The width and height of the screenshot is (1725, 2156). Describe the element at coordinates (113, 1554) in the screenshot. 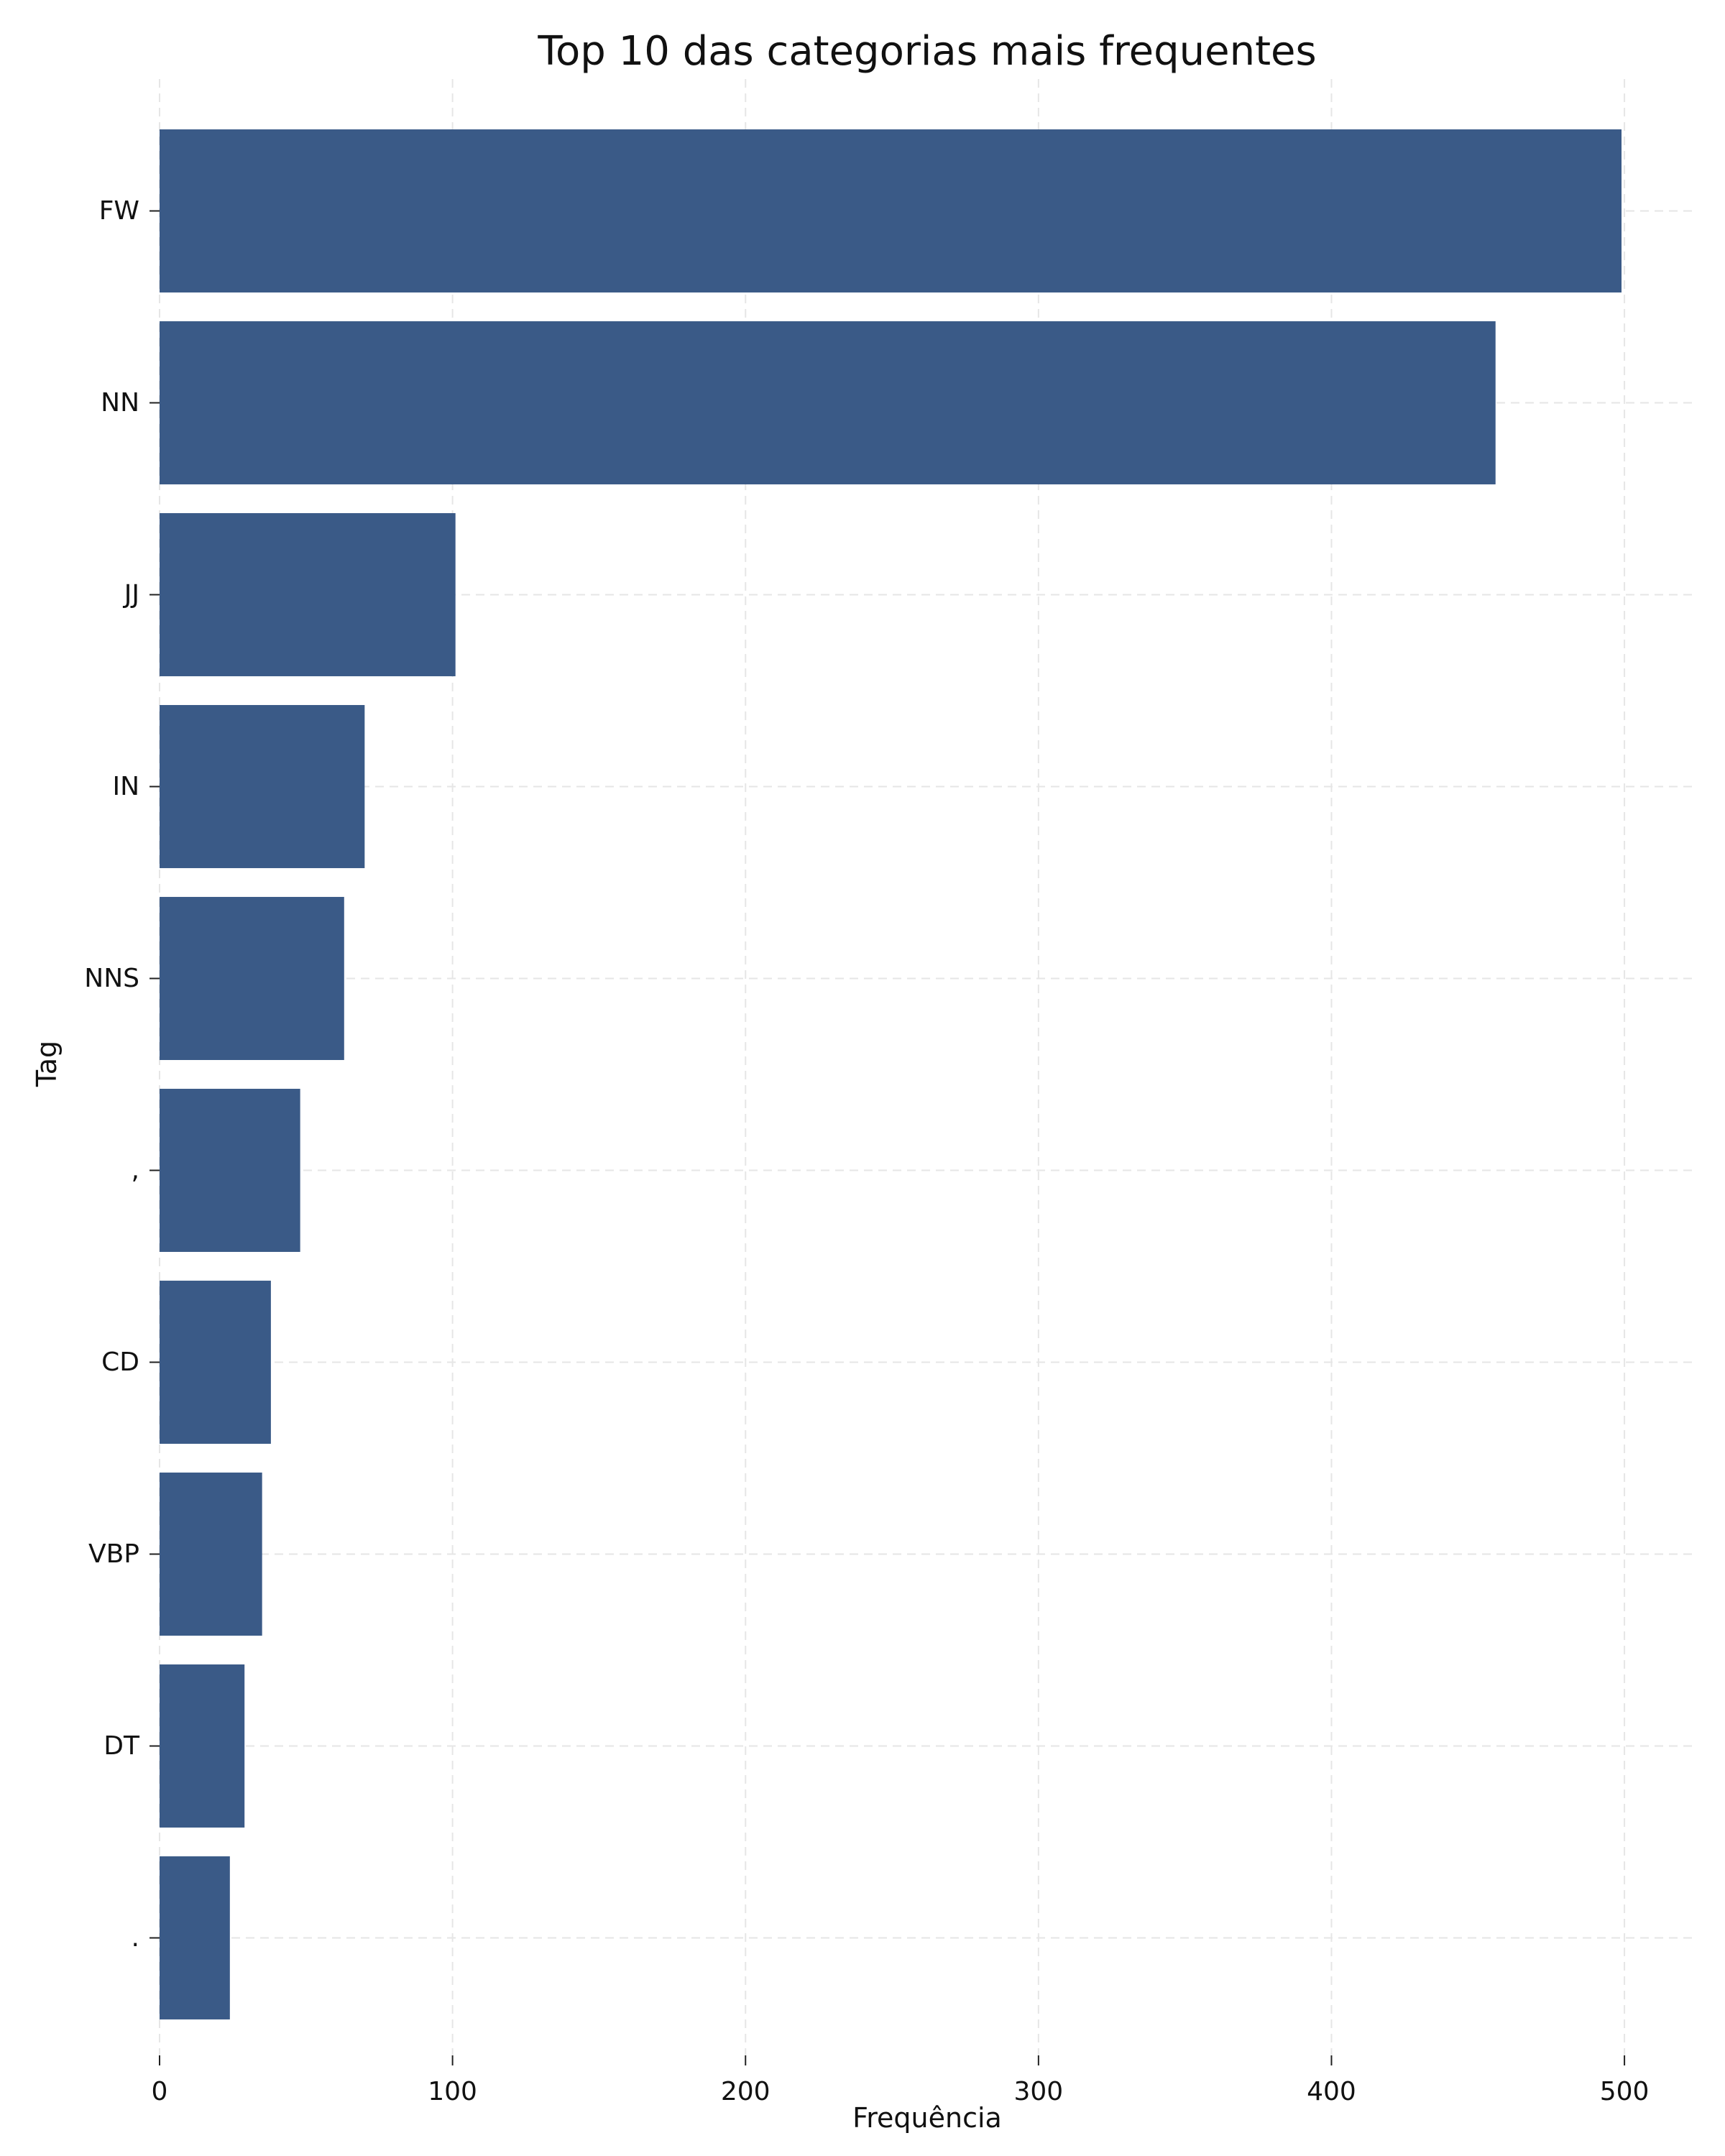

I see `y-tick-label: VBP` at that location.